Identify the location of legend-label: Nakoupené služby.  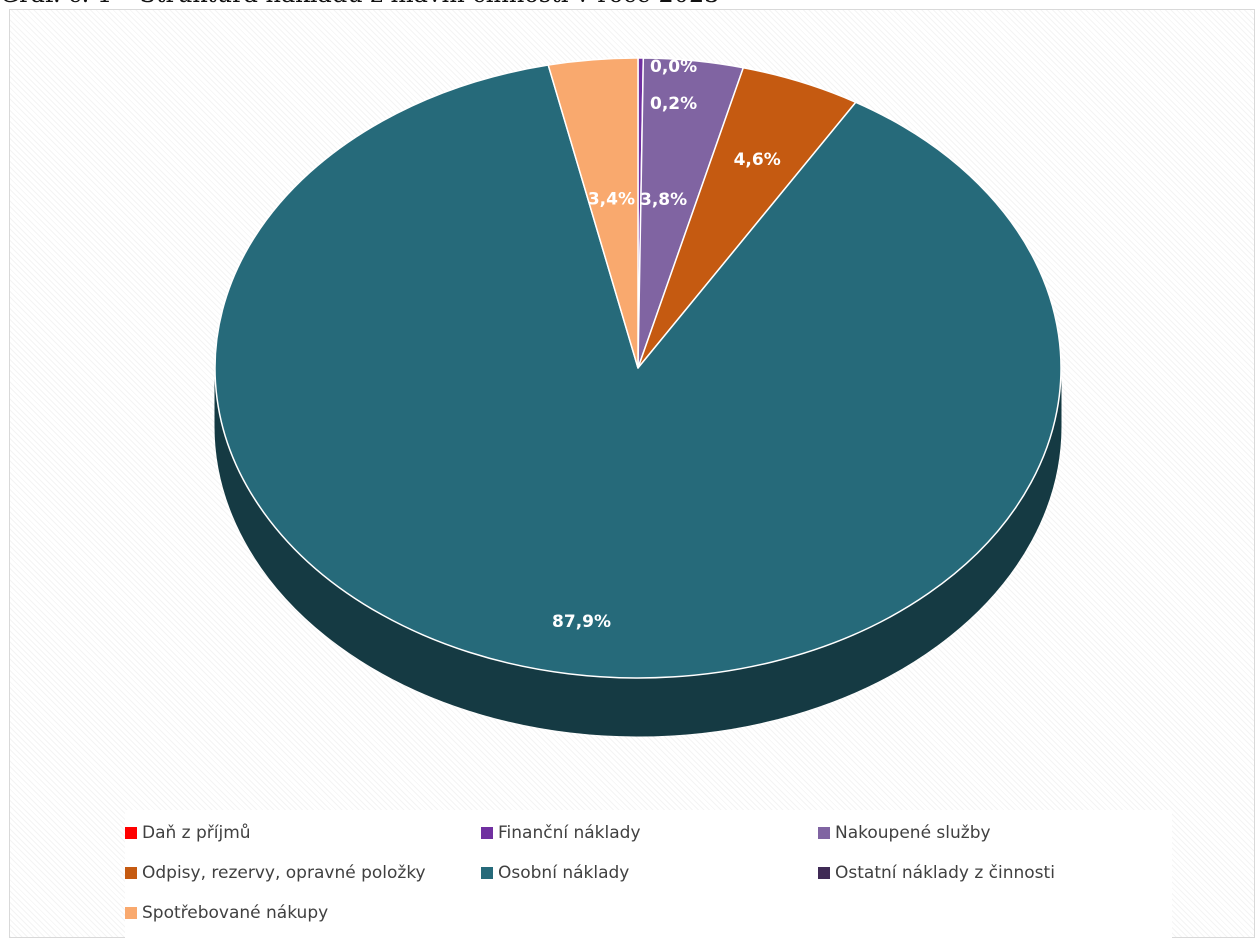
(913, 833).